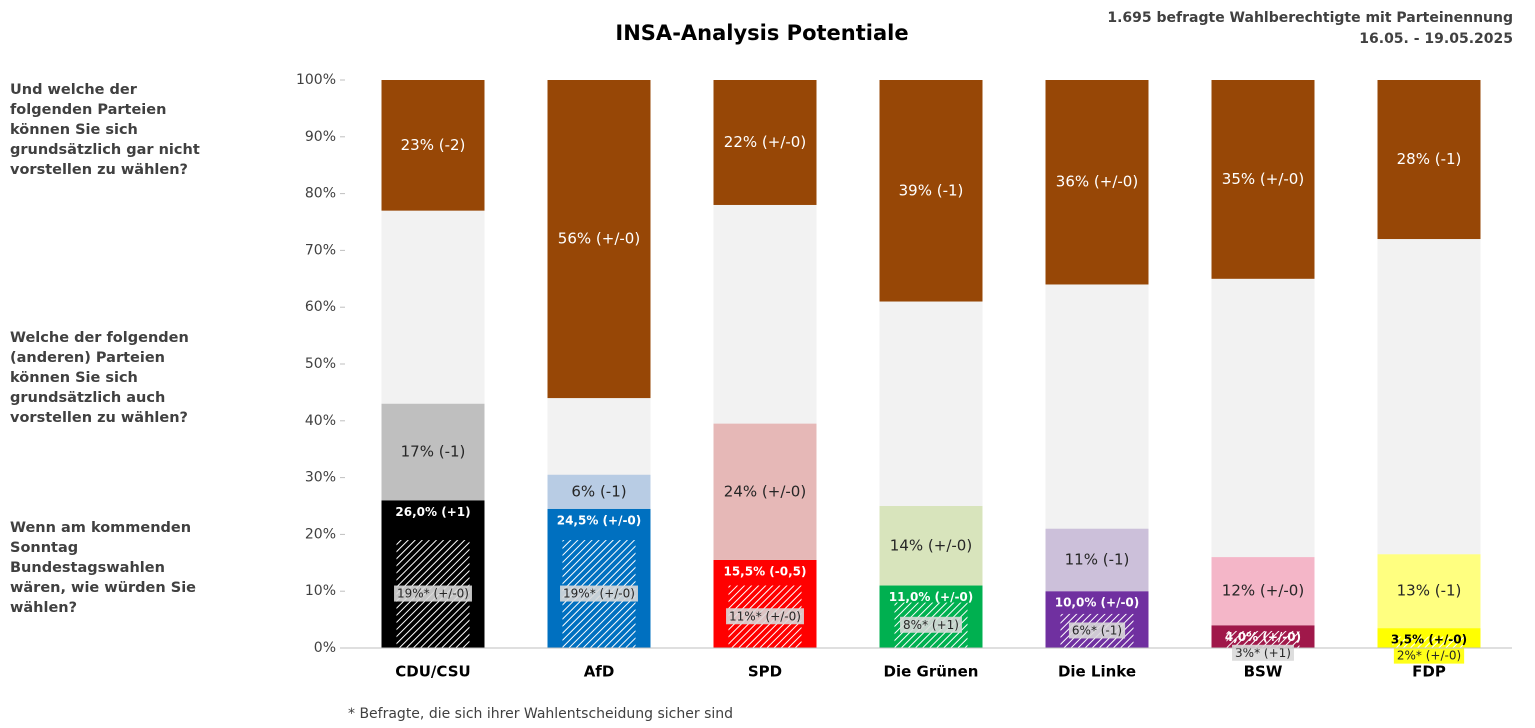  Describe the element at coordinates (1097, 603) in the screenshot. I see `vote-label: 10,0% (+/-0)` at that location.